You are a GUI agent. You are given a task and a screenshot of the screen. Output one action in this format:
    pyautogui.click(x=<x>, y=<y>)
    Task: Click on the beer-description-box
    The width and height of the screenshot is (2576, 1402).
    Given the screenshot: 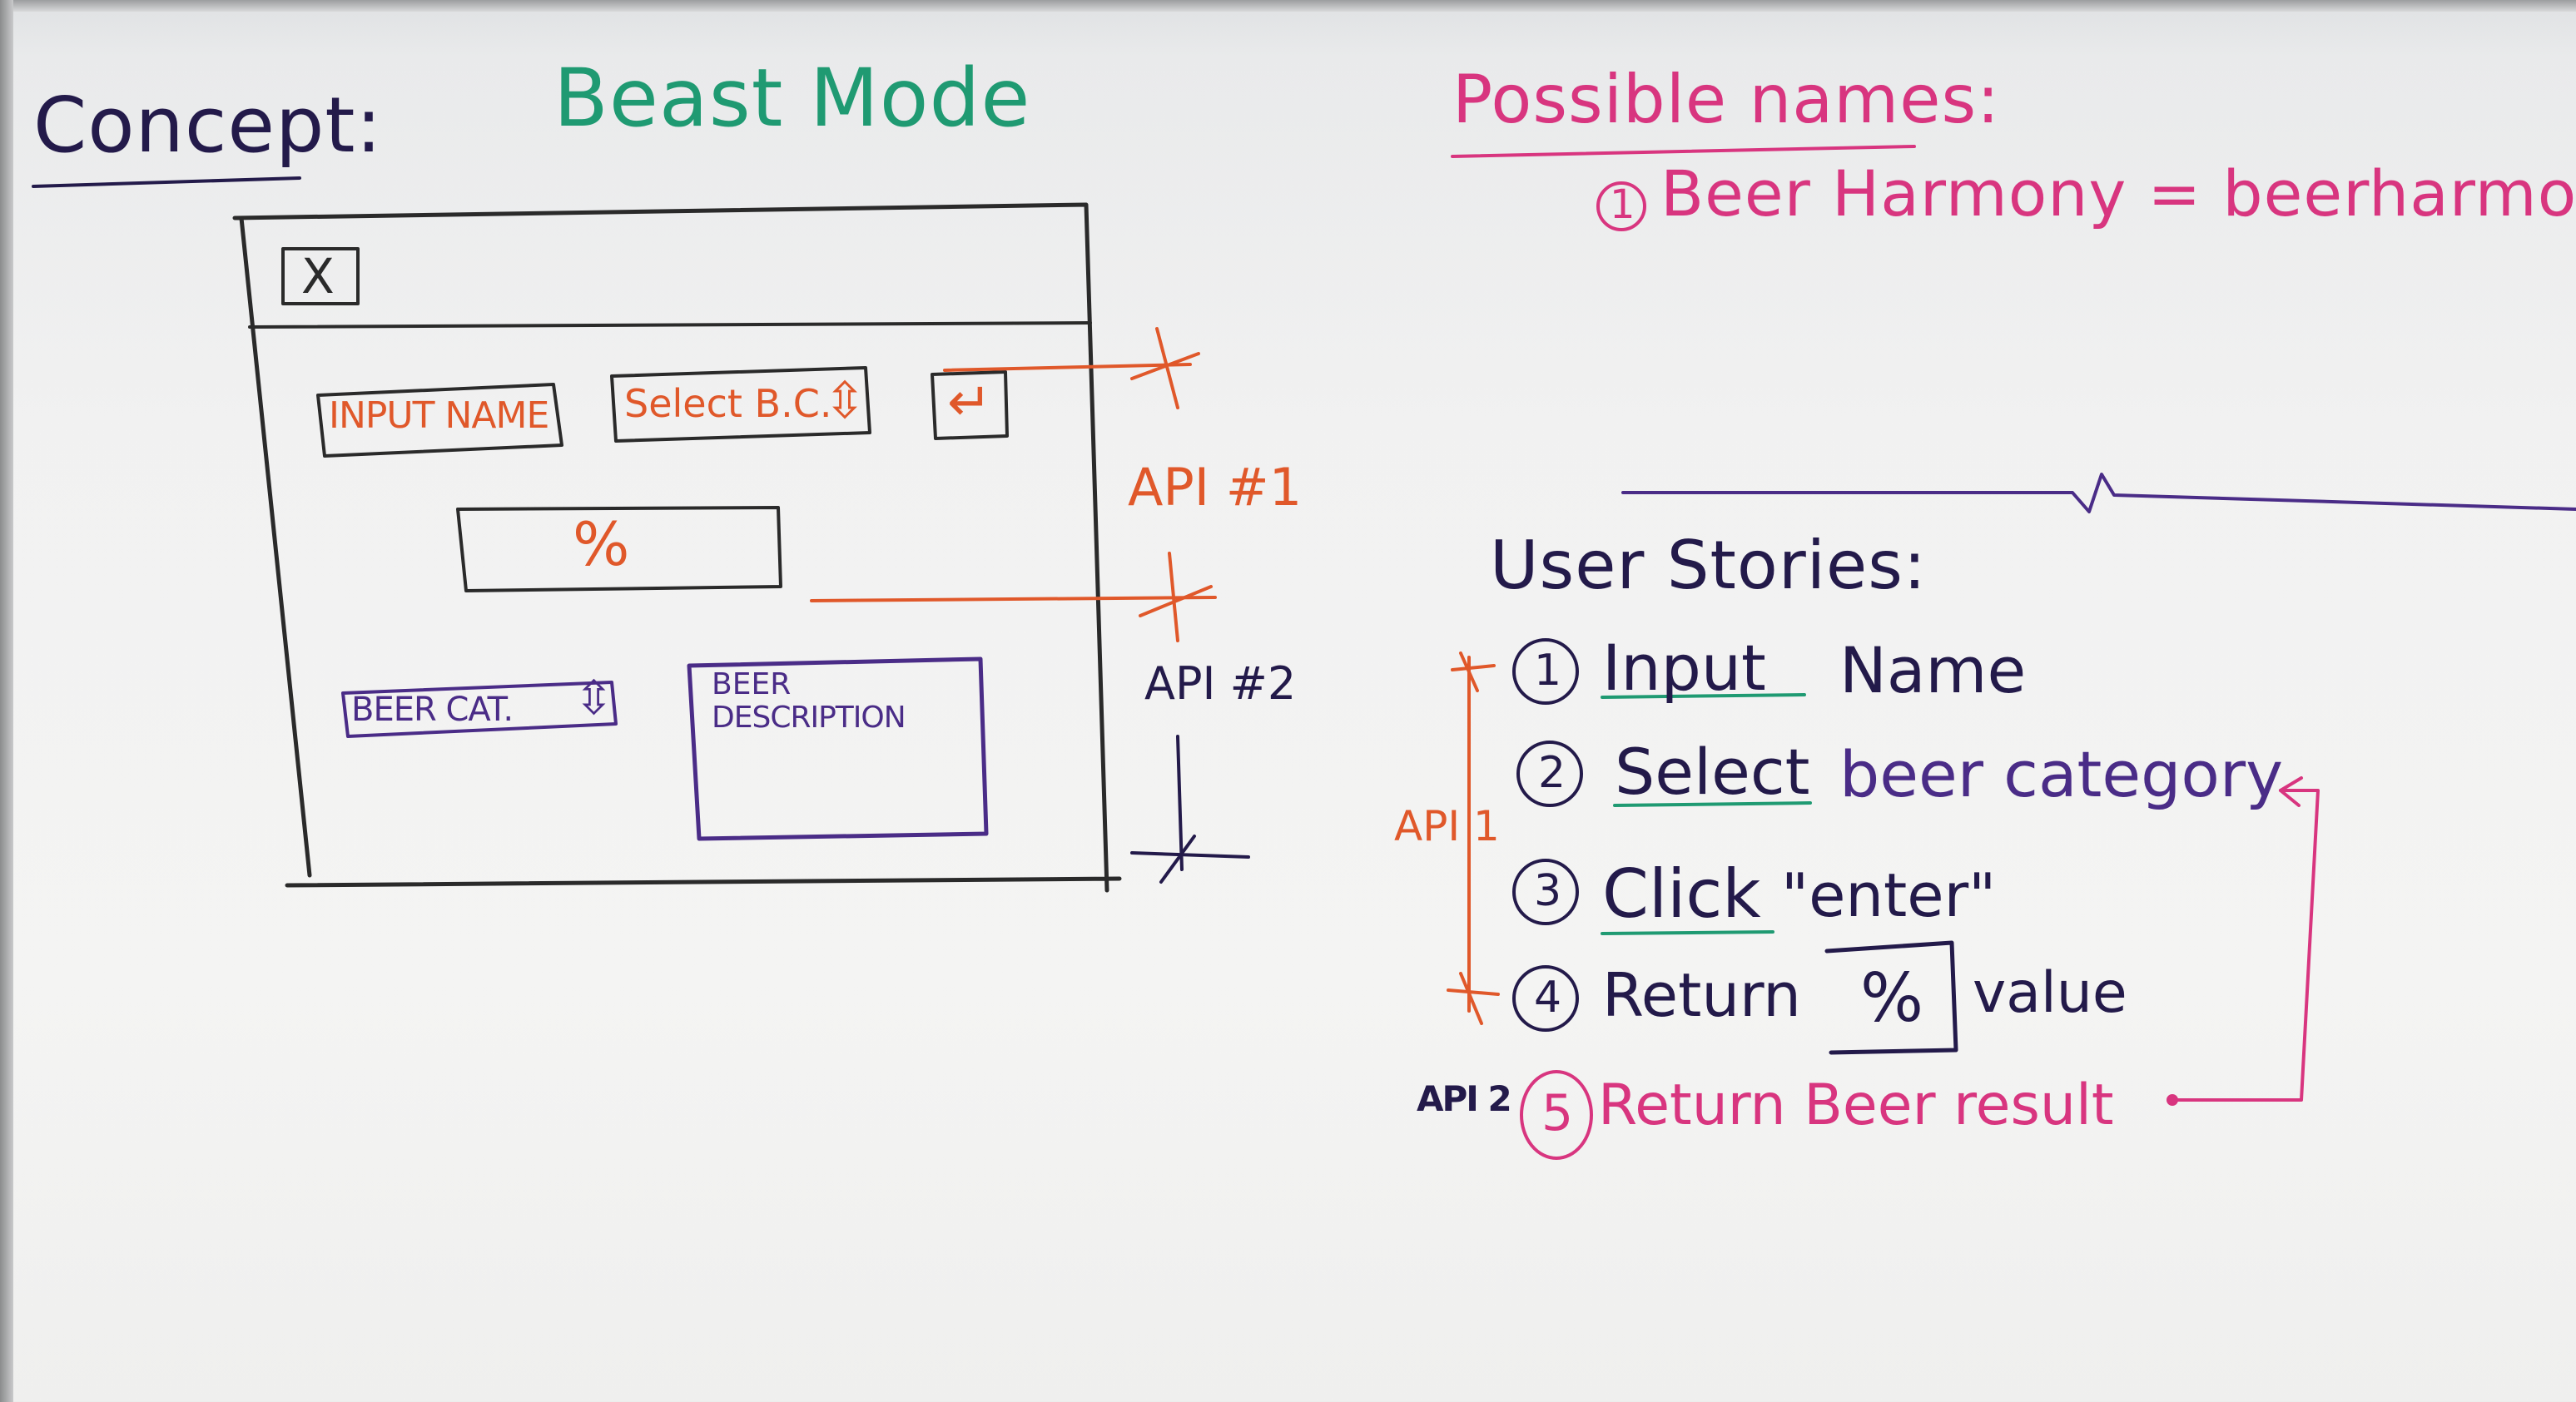 What is the action you would take?
    pyautogui.click(x=838, y=748)
    